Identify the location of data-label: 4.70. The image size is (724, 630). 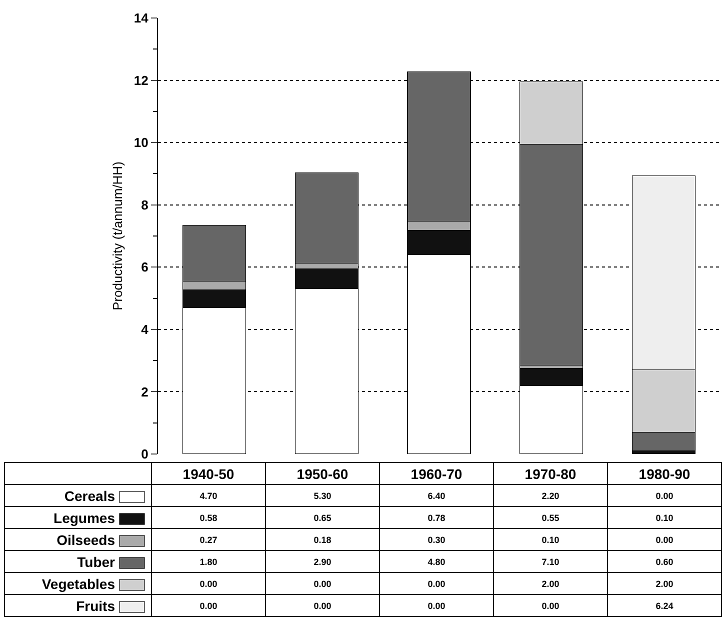
(209, 495).